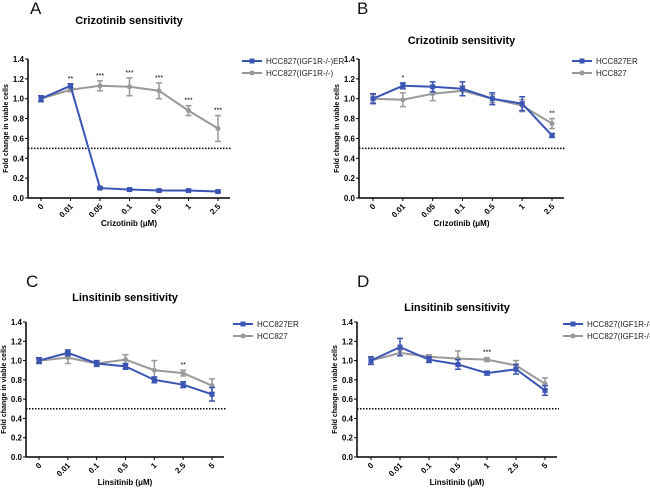 This screenshot has height=491, width=650. What do you see at coordinates (278, 324) in the screenshot?
I see `legend-label: HCC827ER` at bounding box center [278, 324].